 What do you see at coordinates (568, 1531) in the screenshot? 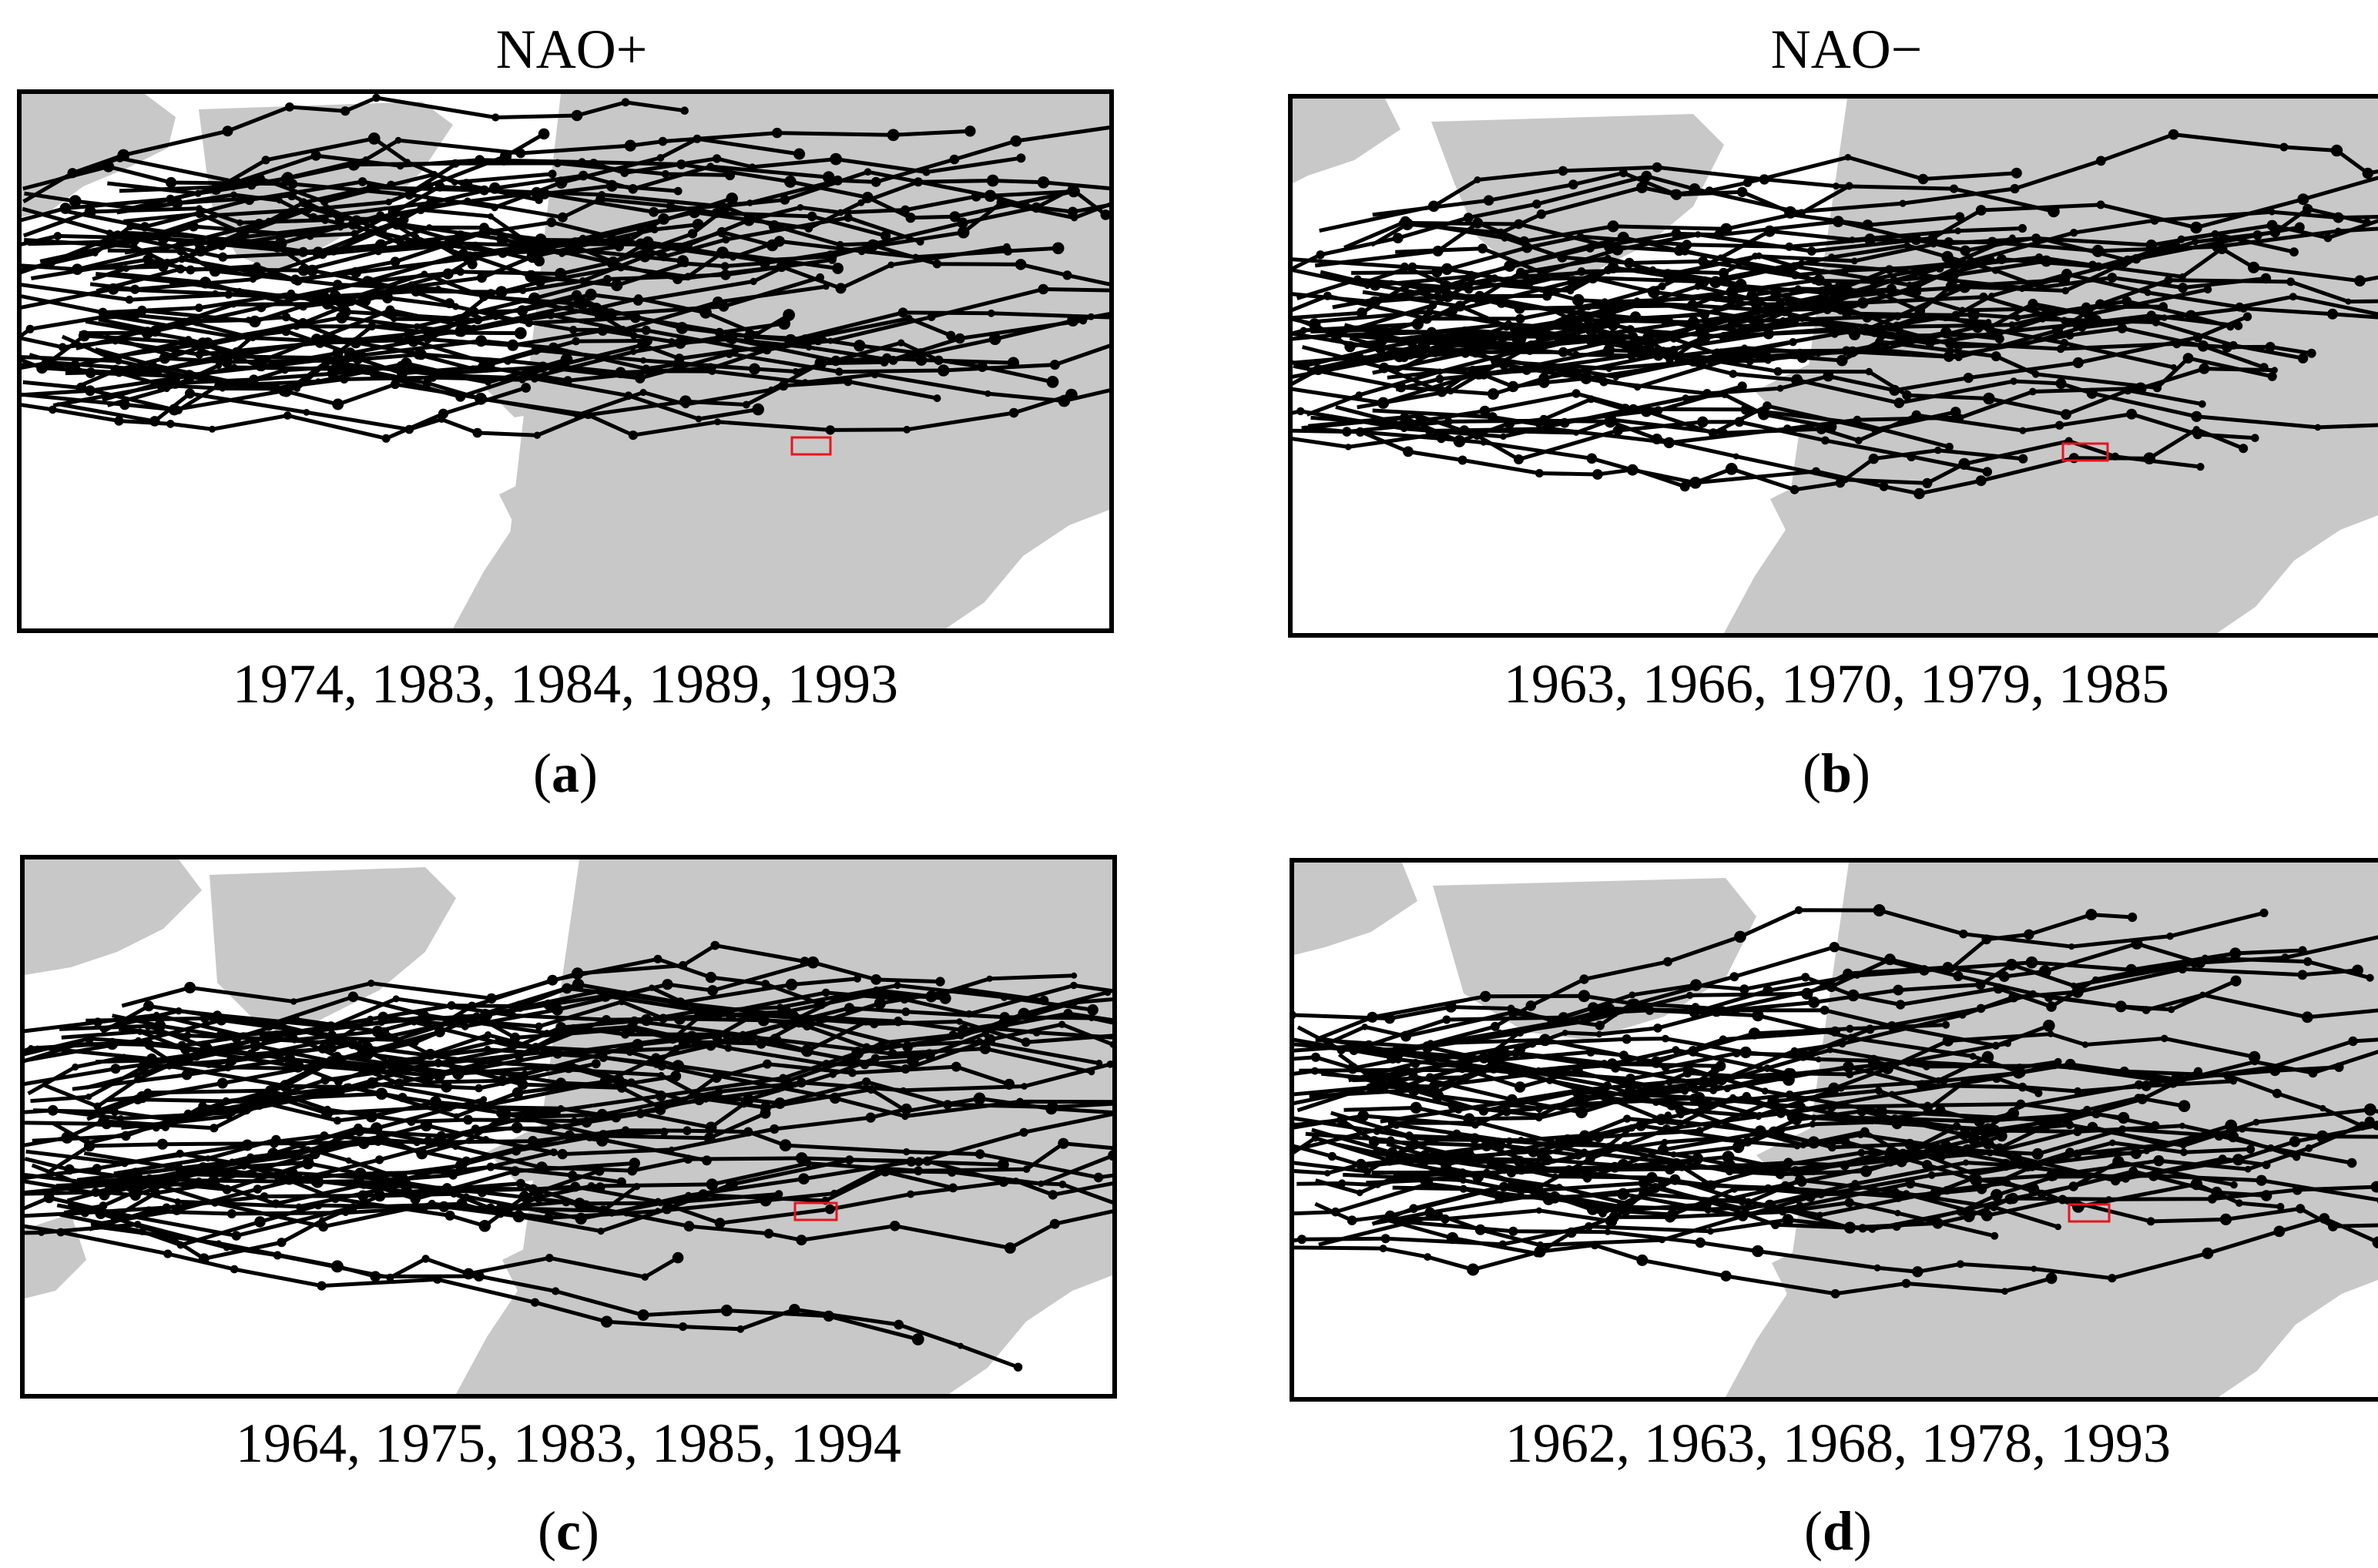
I see `panel-label-c: (c)` at bounding box center [568, 1531].